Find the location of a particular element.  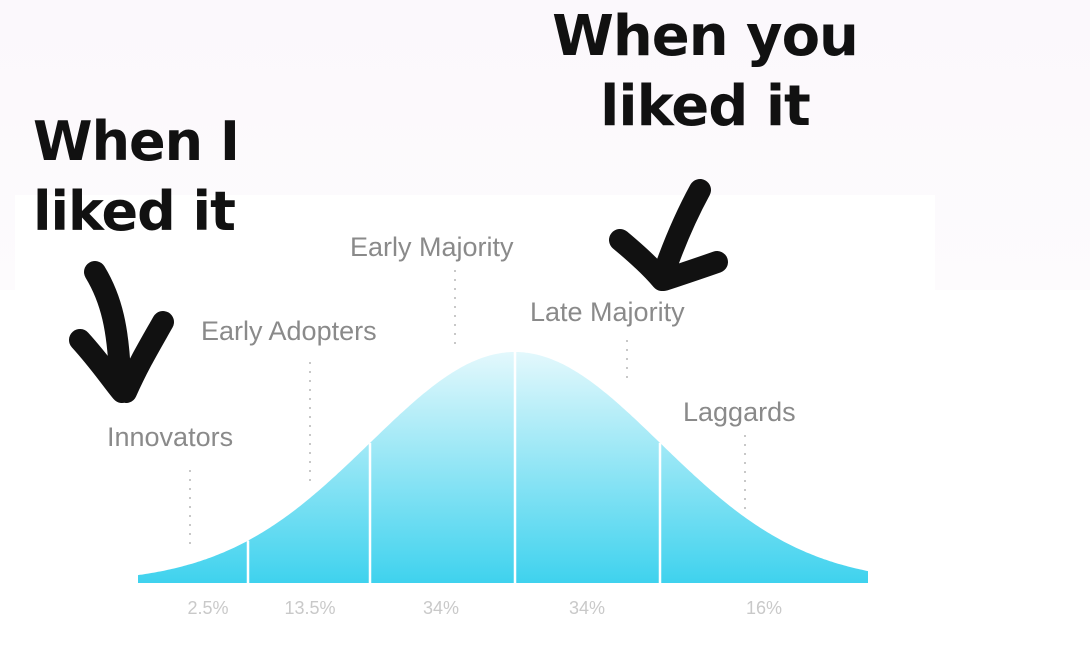

value-label-innovators: 2.5% is located at coordinates (208, 608).